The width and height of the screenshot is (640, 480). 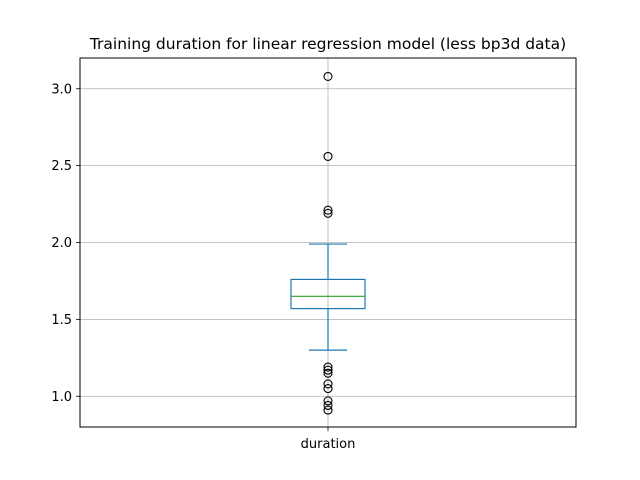 What do you see at coordinates (61, 320) in the screenshot?
I see `y-tick-label: 1.5` at bounding box center [61, 320].